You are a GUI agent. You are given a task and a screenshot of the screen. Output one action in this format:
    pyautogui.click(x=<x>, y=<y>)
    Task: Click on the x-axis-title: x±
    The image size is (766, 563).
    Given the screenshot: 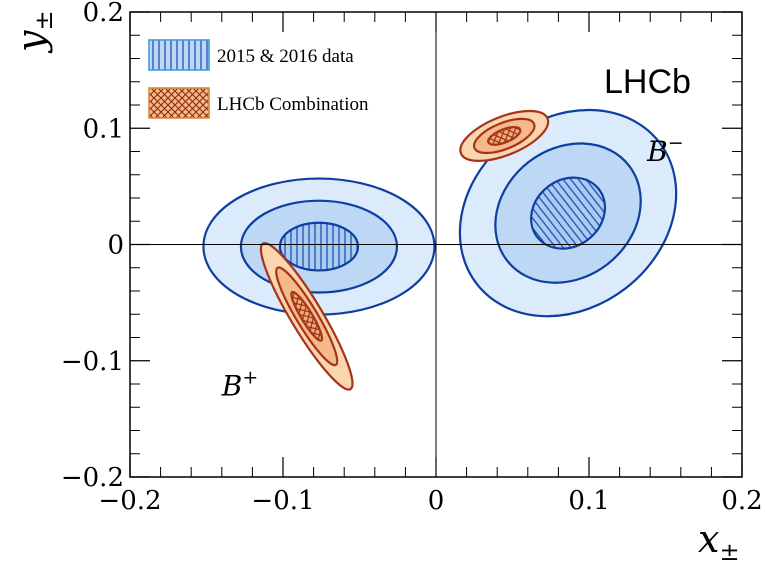 What is the action you would take?
    pyautogui.click(x=719, y=540)
    